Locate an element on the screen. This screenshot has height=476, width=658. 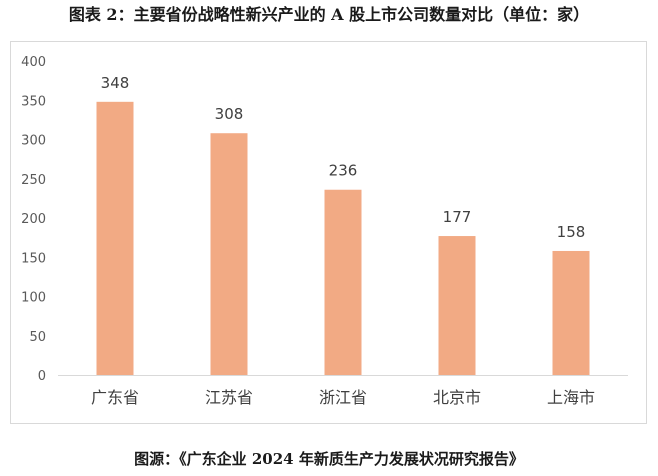
category-label: 浙江省 is located at coordinates (343, 397).